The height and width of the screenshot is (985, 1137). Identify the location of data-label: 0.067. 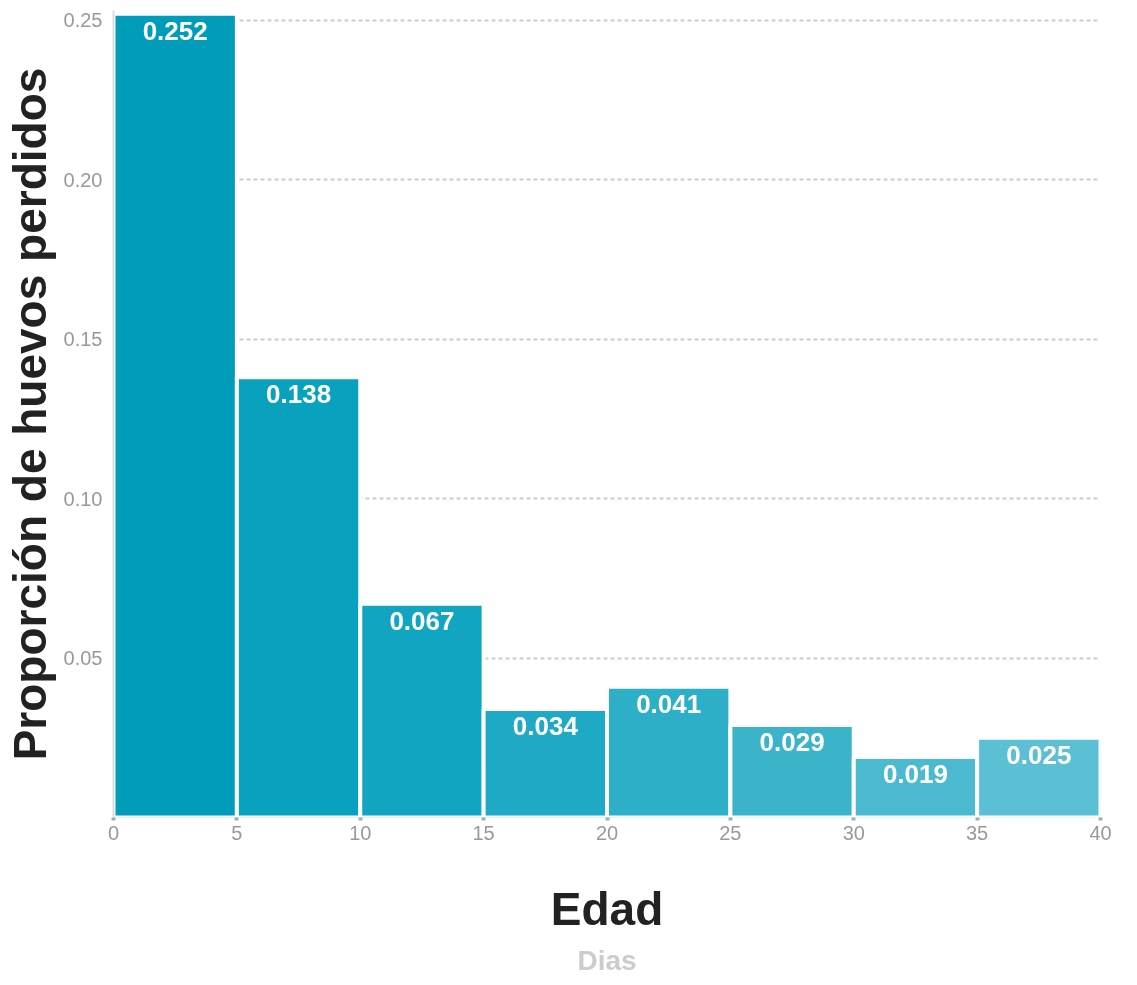
(422, 620).